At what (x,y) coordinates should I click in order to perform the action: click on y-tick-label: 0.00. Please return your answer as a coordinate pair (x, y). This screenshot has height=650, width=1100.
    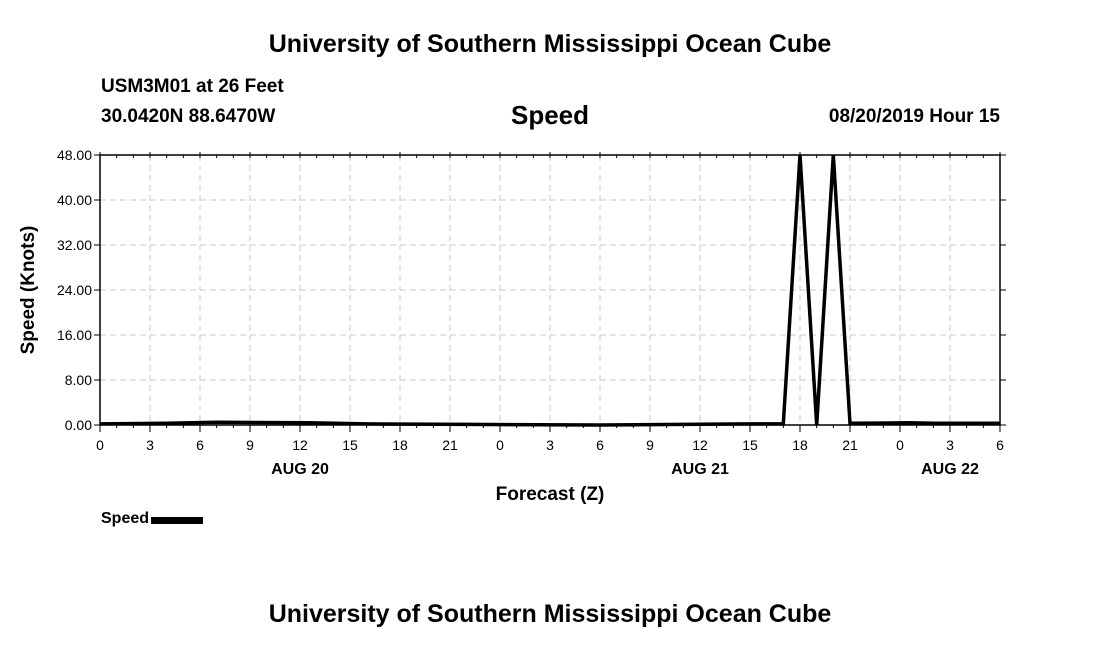
    Looking at the image, I should click on (78, 425).